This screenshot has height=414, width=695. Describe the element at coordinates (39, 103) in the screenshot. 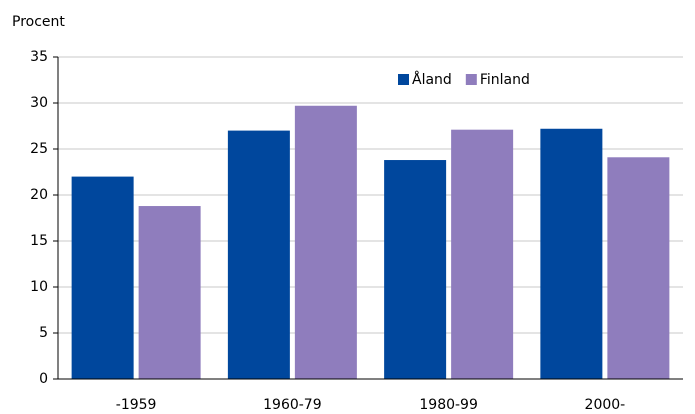

I see `y-tick-label: 30` at that location.